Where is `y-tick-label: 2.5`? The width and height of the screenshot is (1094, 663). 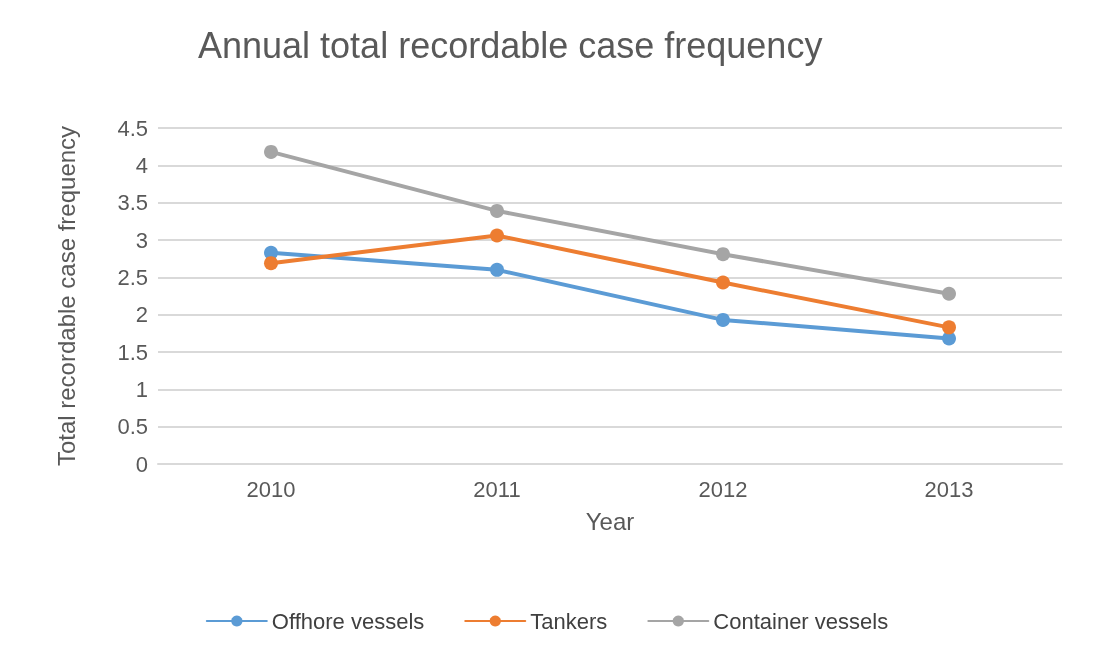
y-tick-label: 2.5 is located at coordinates (132, 277).